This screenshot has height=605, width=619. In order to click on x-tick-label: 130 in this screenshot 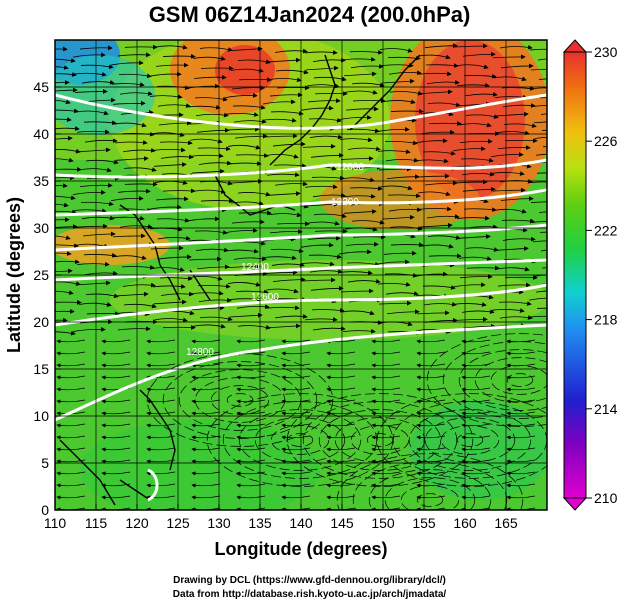, I will do `click(219, 523)`.